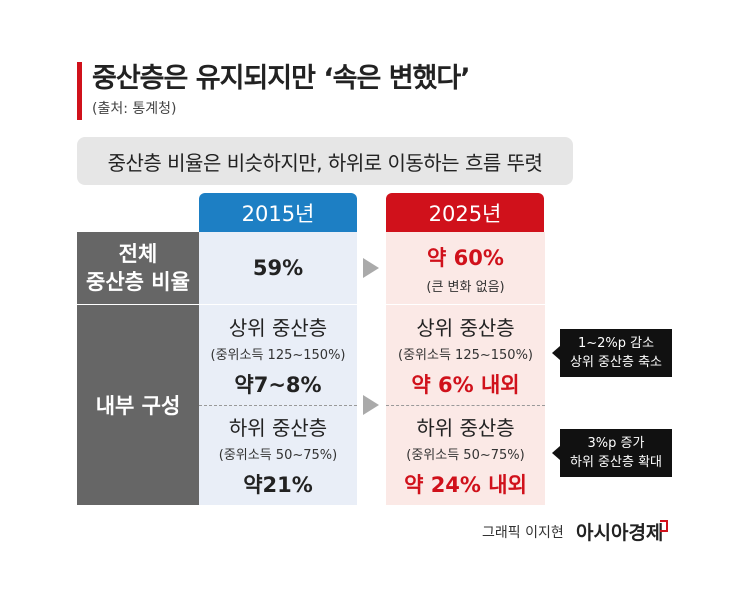 The height and width of the screenshot is (606, 745). I want to click on group: 하위 중산층 (중위소득 50~75%) 약 24% 내외, so click(465, 455).